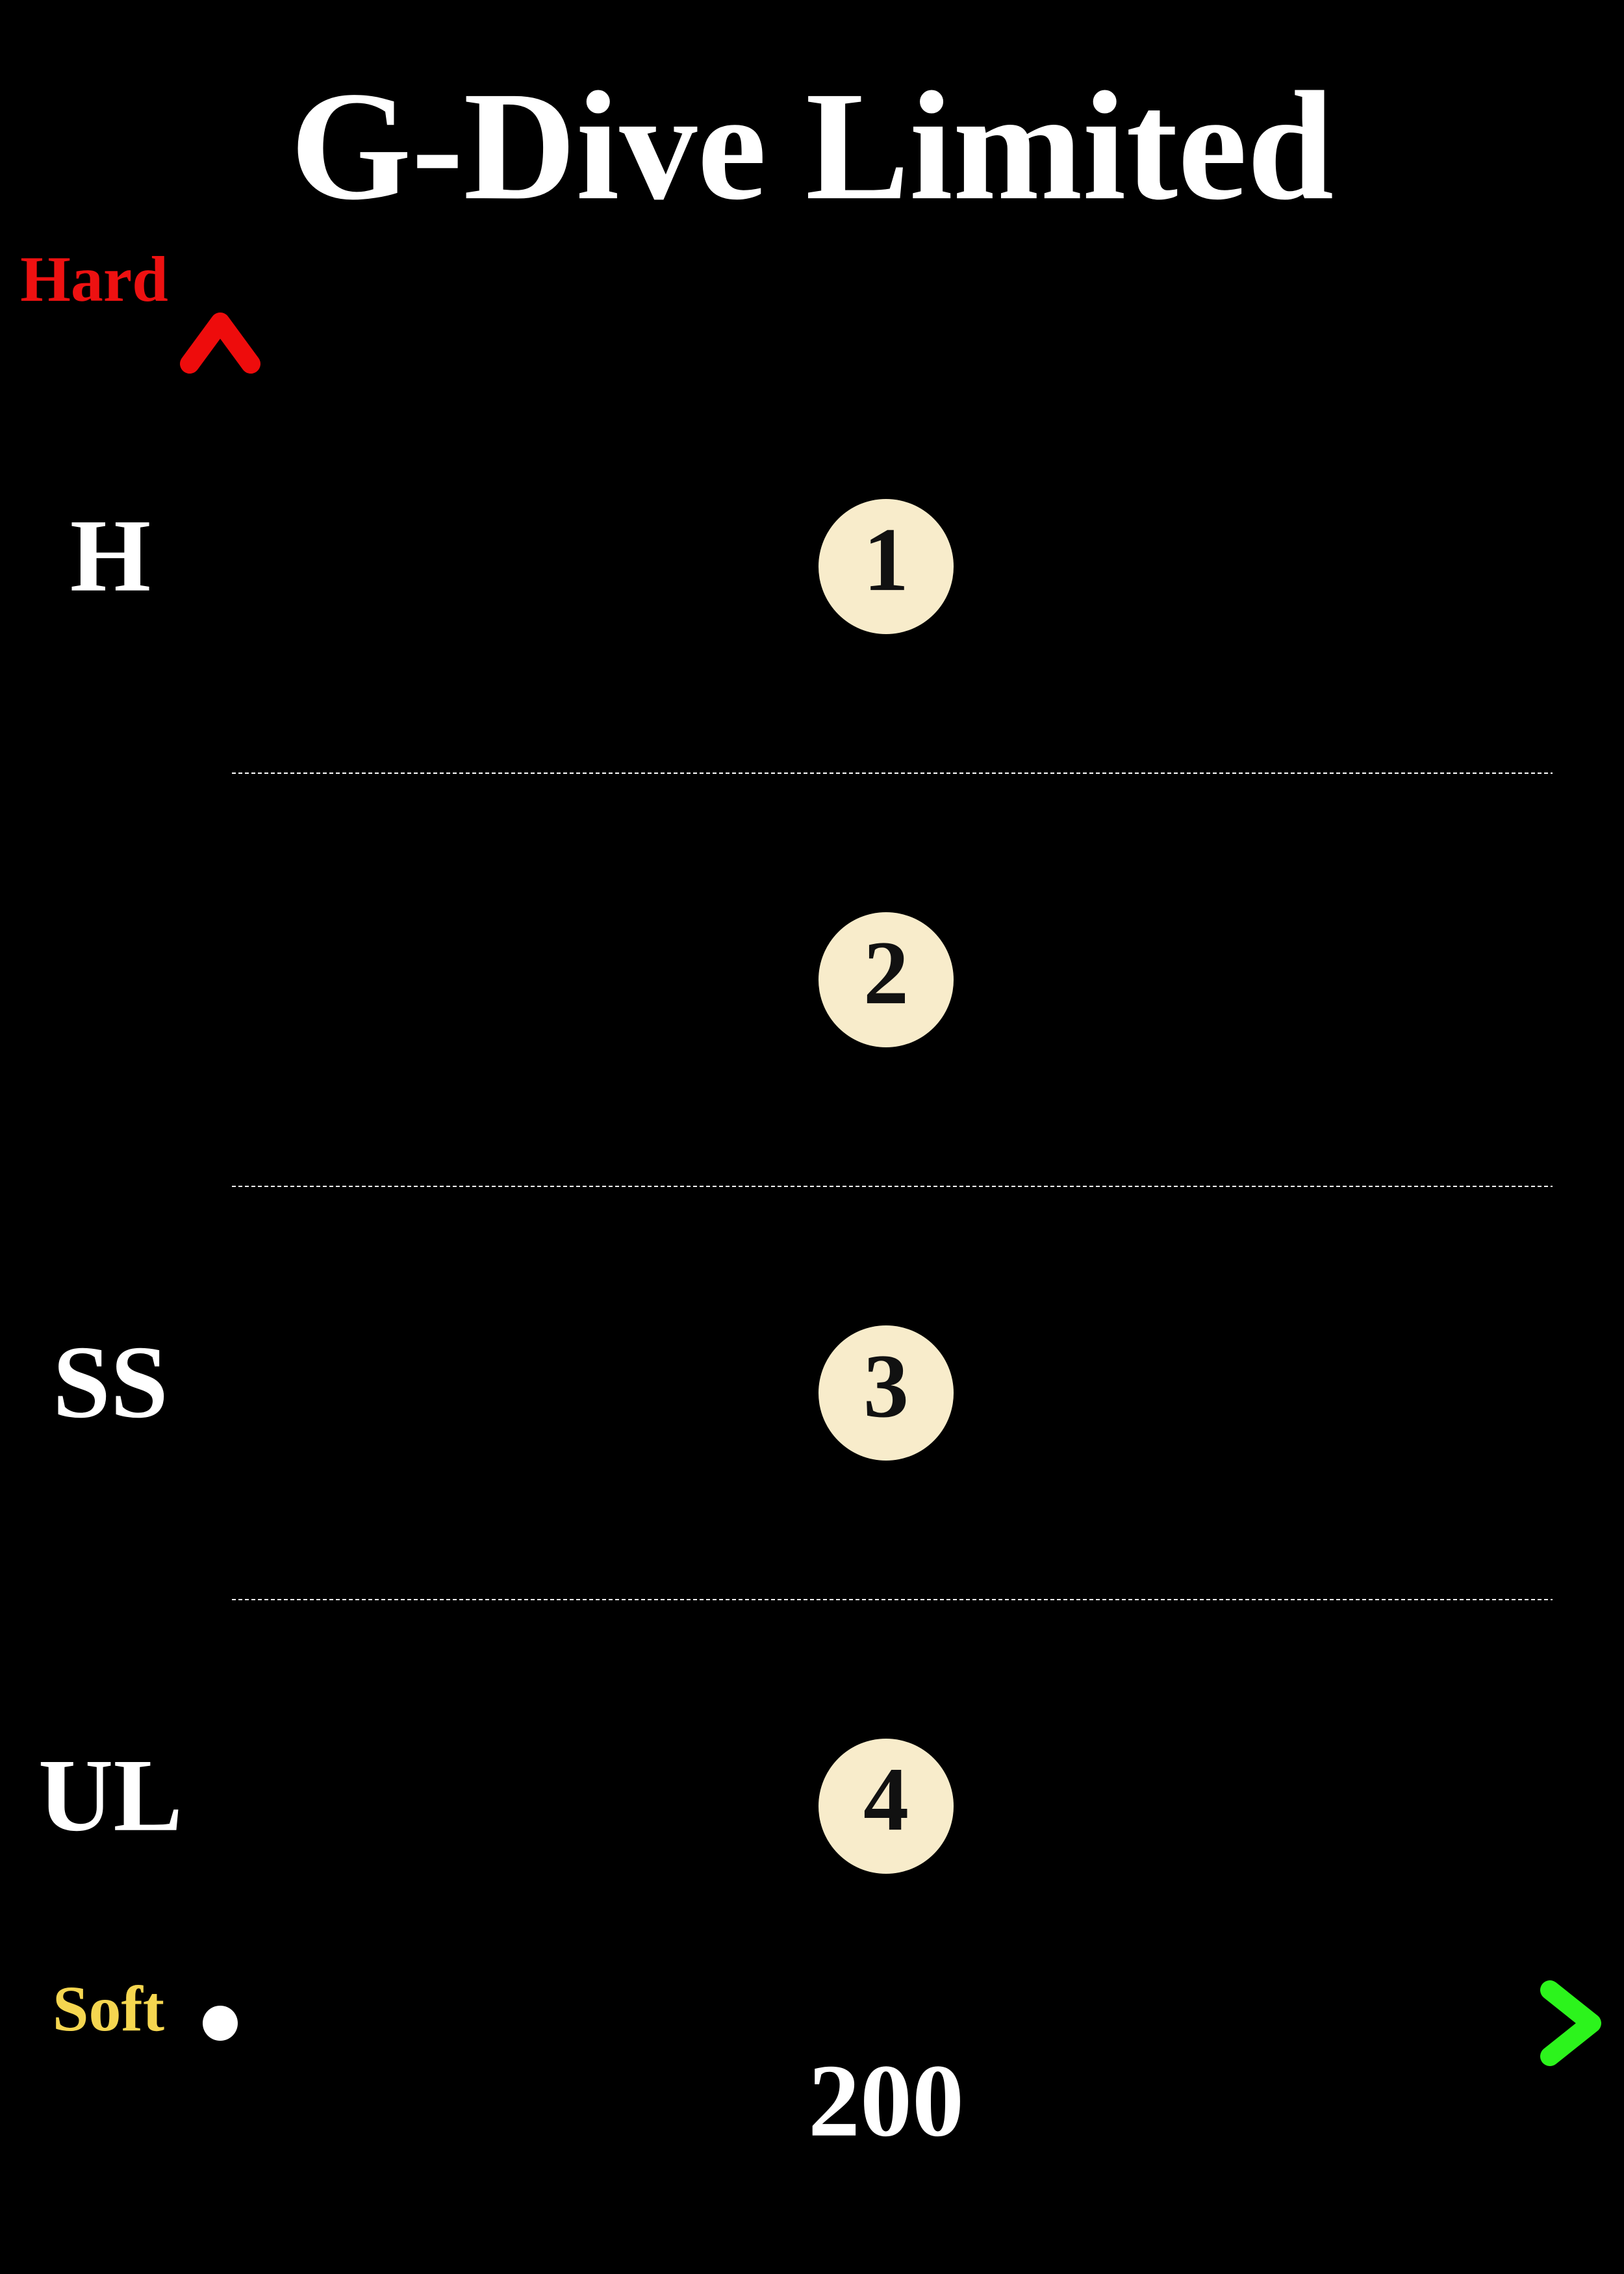 This screenshot has height=2274, width=1624. What do you see at coordinates (220, 343) in the screenshot?
I see `y-arrowhead` at bounding box center [220, 343].